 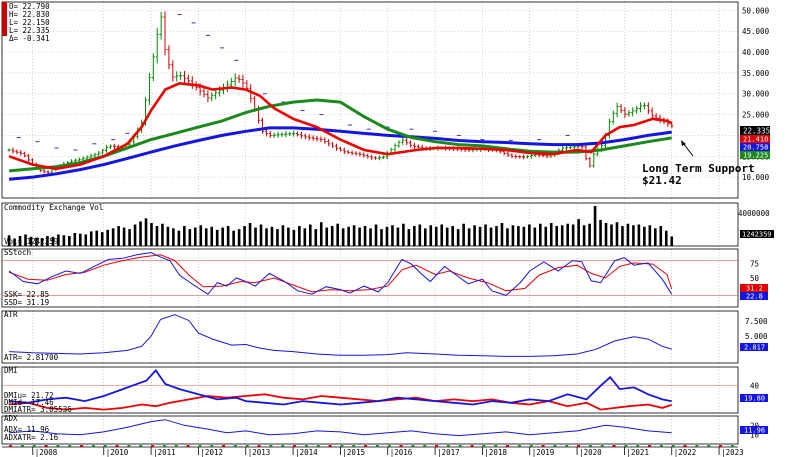 I want to click on green-ma-label: 19.225, so click(x=755, y=156).